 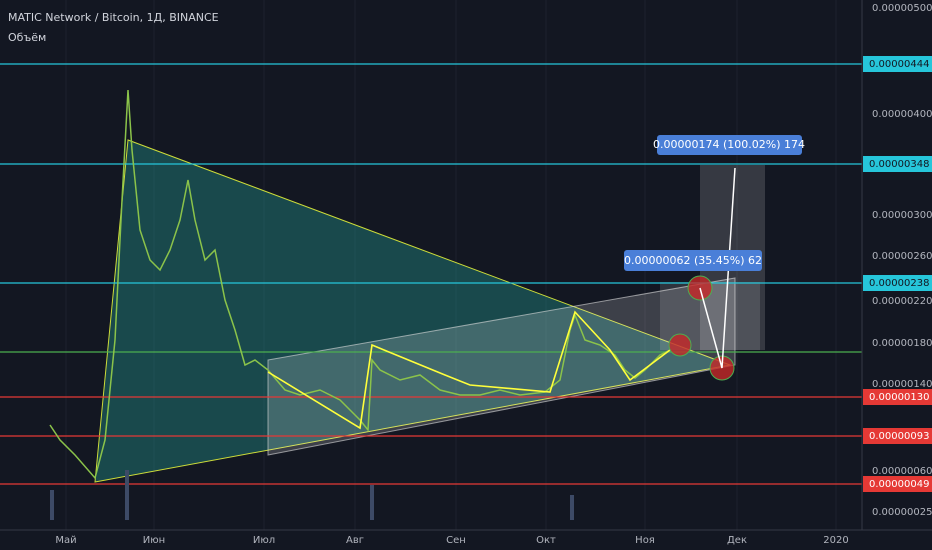 What do you see at coordinates (902, 343) in the screenshot?
I see `price-label: 0.00000180` at bounding box center [902, 343].